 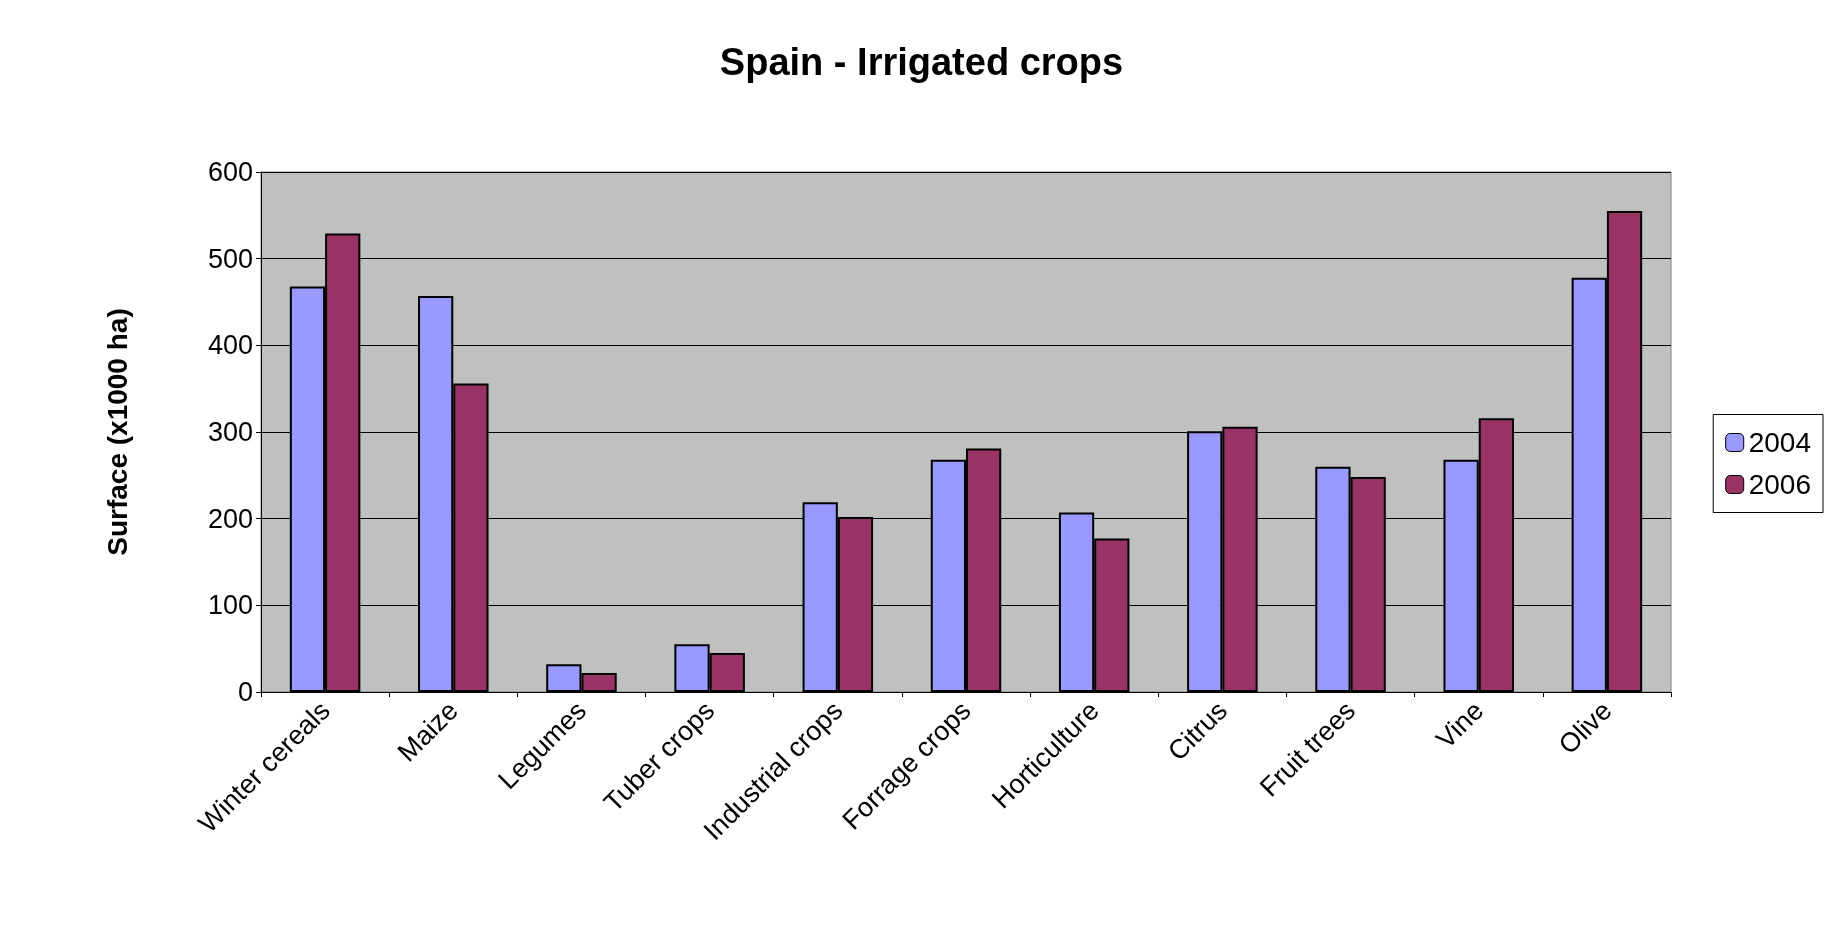 I want to click on legend-label: 2006, so click(x=1780, y=484).